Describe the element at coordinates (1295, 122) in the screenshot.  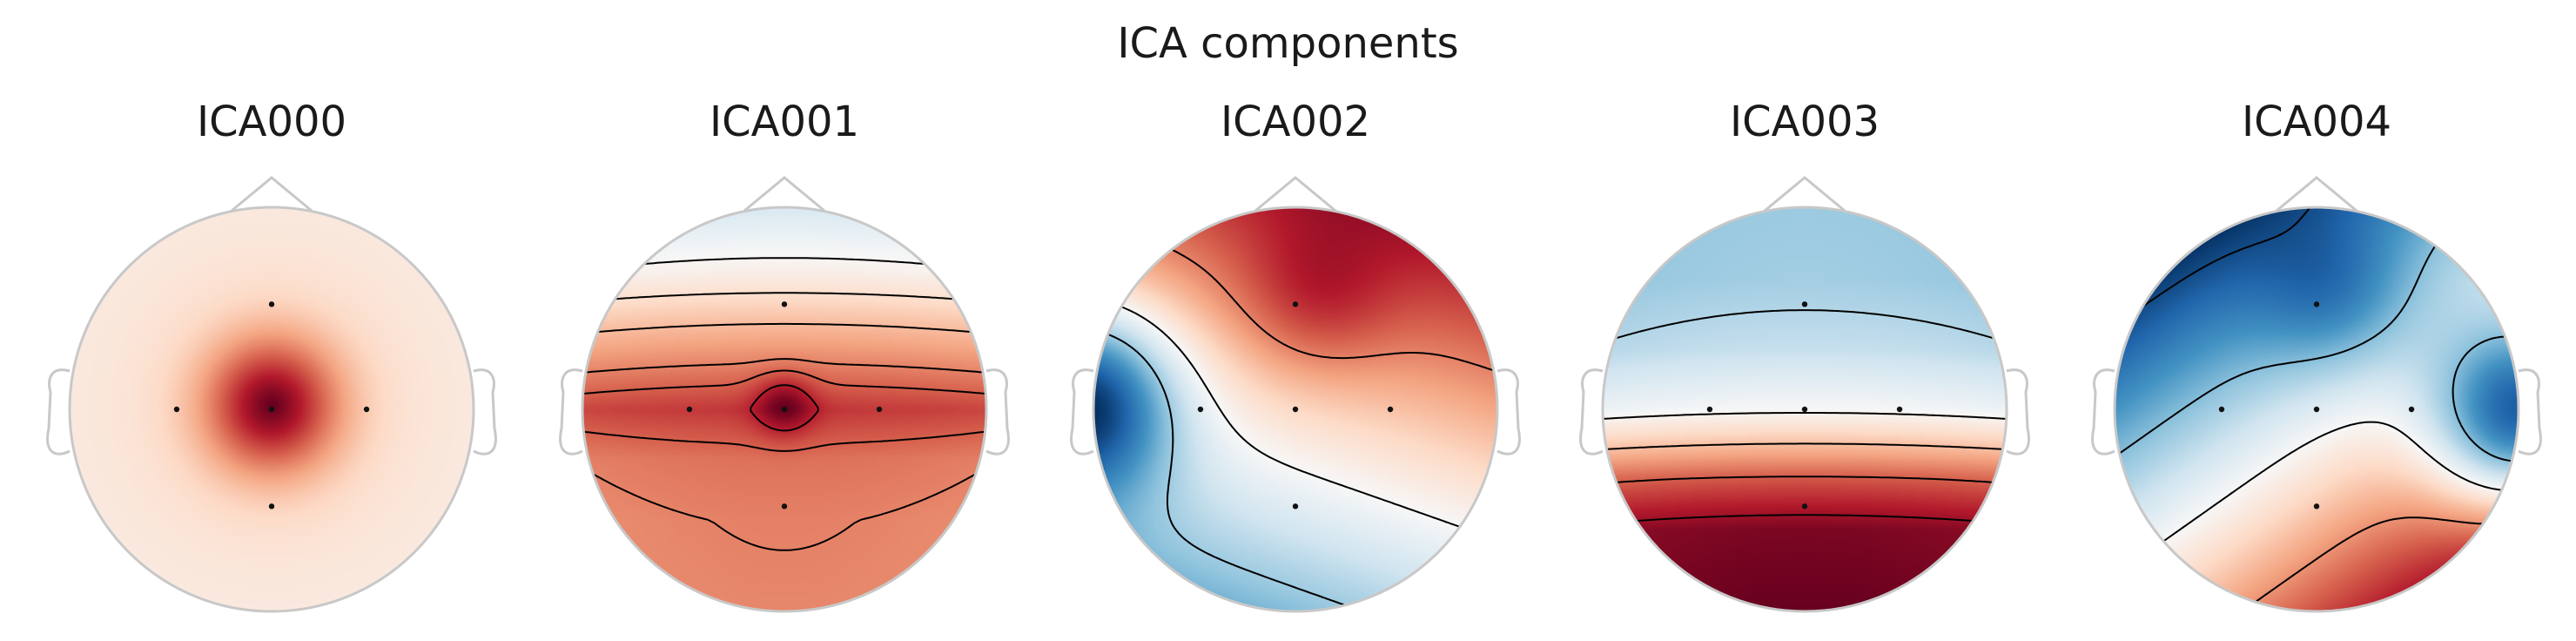
I see `panel-title: ICA002` at that location.